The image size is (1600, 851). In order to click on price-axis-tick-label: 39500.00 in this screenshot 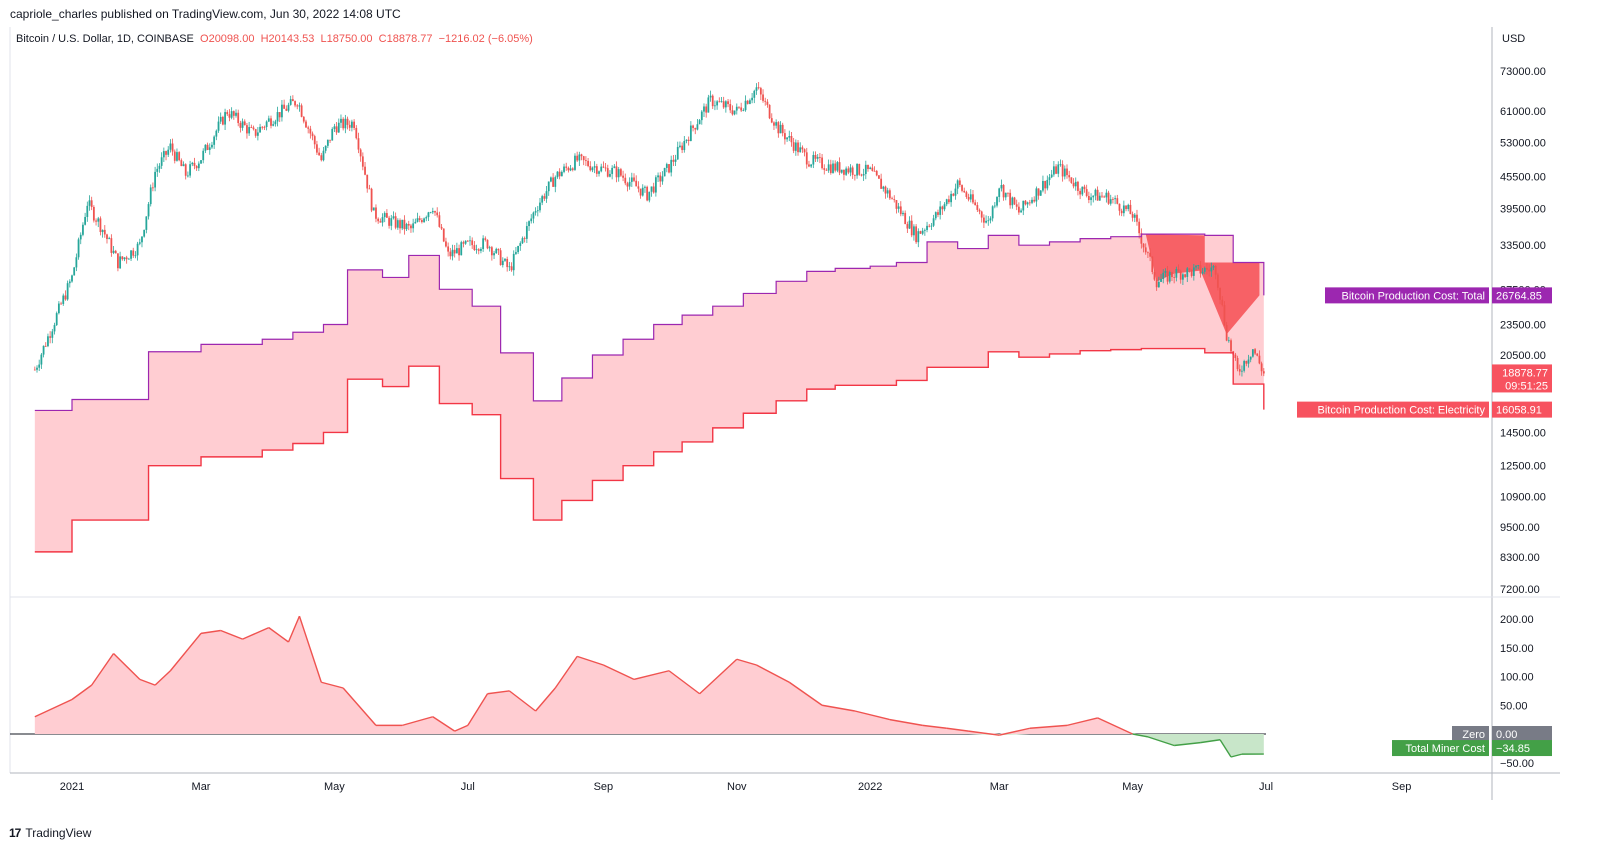, I will do `click(1523, 209)`.